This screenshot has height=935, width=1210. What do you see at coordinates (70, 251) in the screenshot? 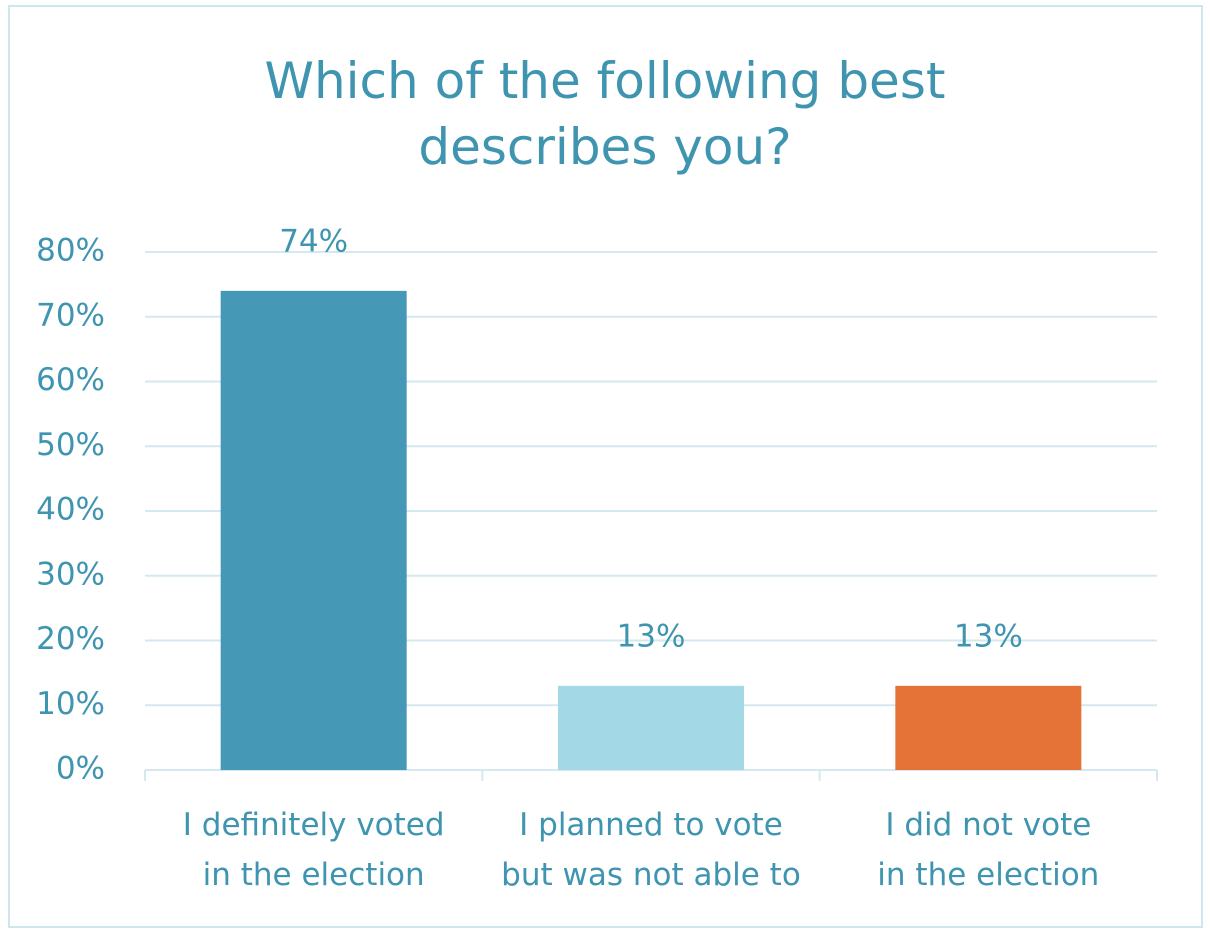
I see `y-tick-label: 80%` at bounding box center [70, 251].